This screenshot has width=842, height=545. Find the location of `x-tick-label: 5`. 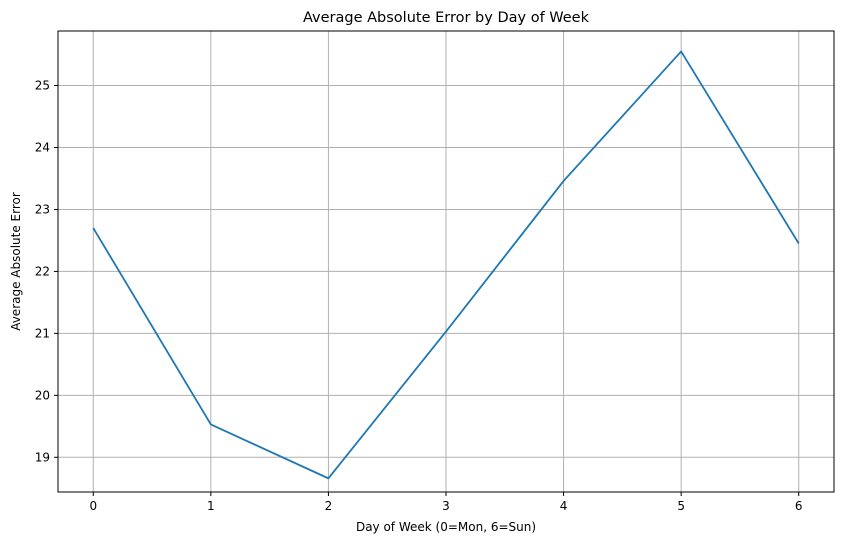

x-tick-label: 5 is located at coordinates (681, 506).